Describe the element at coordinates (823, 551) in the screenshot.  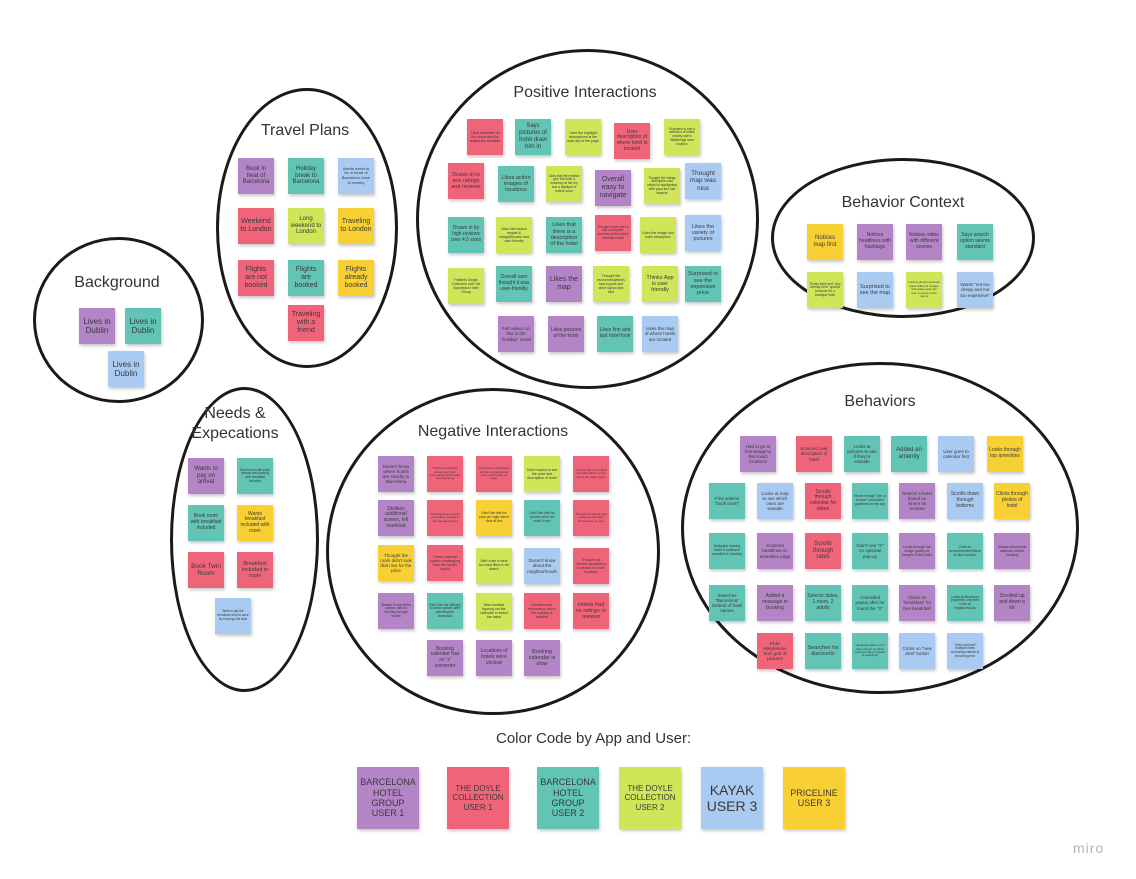
I see `sticky-note: Scrolls through rates` at that location.